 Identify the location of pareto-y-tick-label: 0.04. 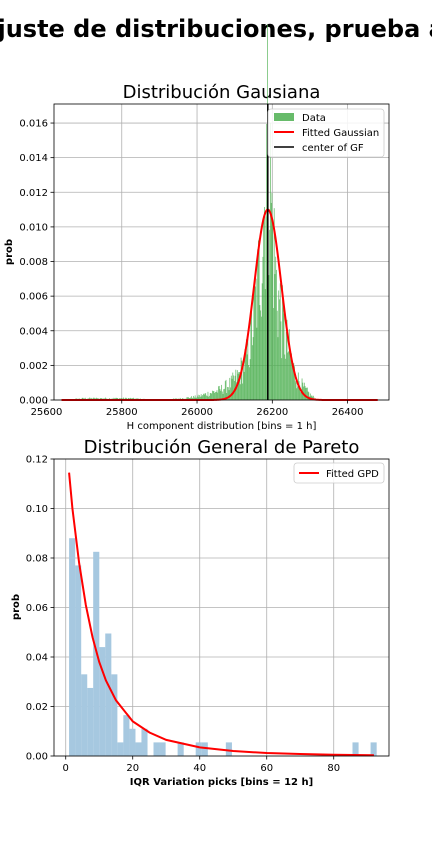
(37, 658).